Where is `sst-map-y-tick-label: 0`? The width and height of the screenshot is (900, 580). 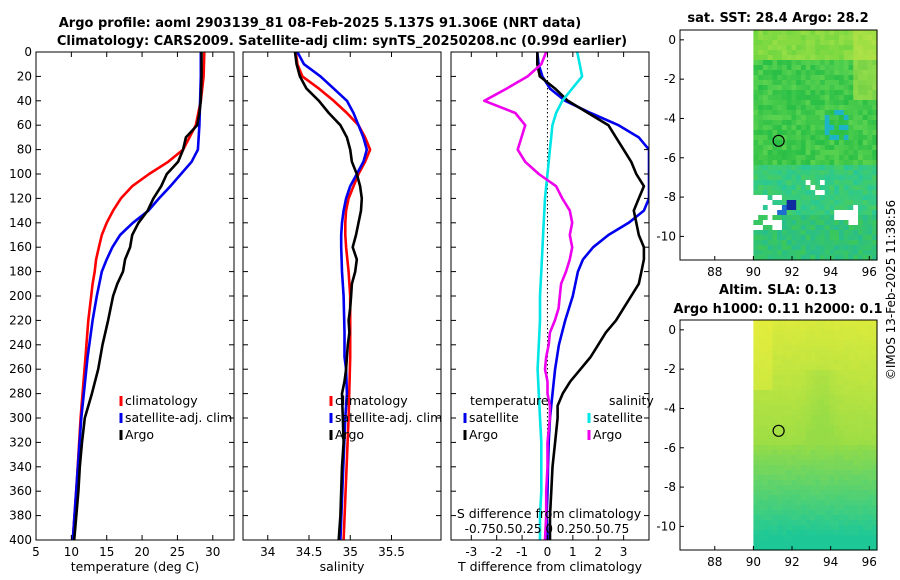 sst-map-y-tick-label: 0 is located at coordinates (672, 40).